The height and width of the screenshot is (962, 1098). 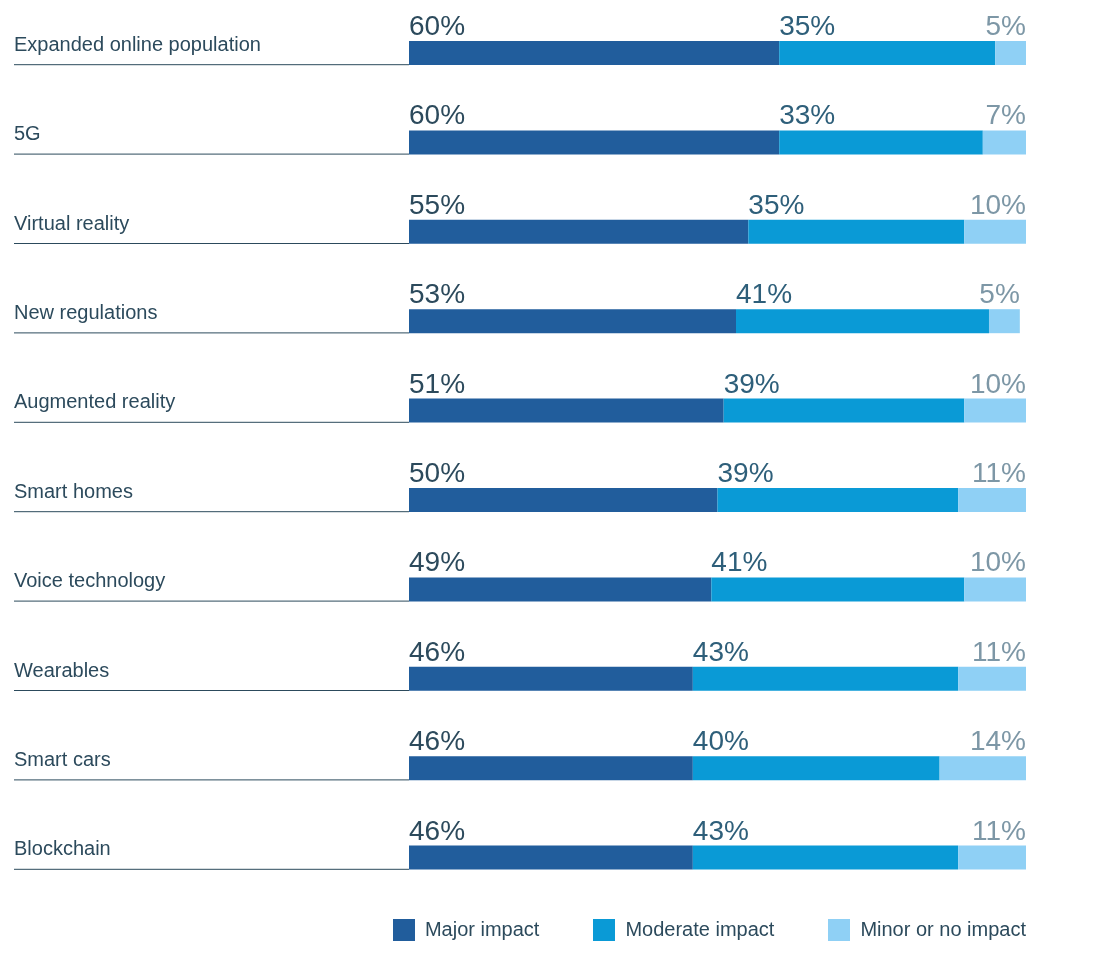 What do you see at coordinates (1005, 115) in the screenshot?
I see `data-label: 7%` at bounding box center [1005, 115].